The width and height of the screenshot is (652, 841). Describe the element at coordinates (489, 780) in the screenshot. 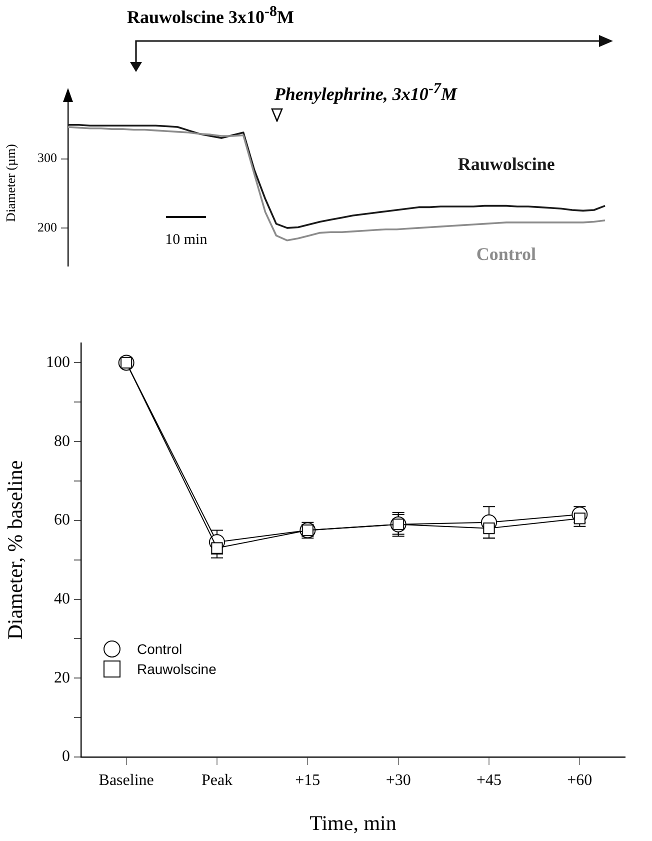

I see `x-tick-label: +45` at that location.